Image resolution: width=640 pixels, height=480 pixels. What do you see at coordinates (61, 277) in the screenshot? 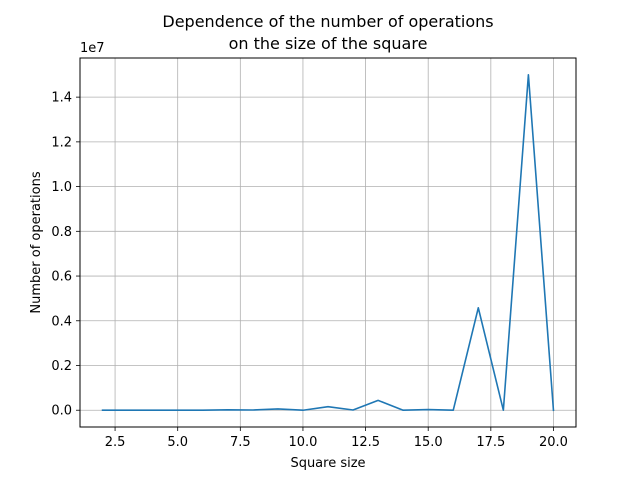
I see `y-tick-label: 0.6` at bounding box center [61, 277].